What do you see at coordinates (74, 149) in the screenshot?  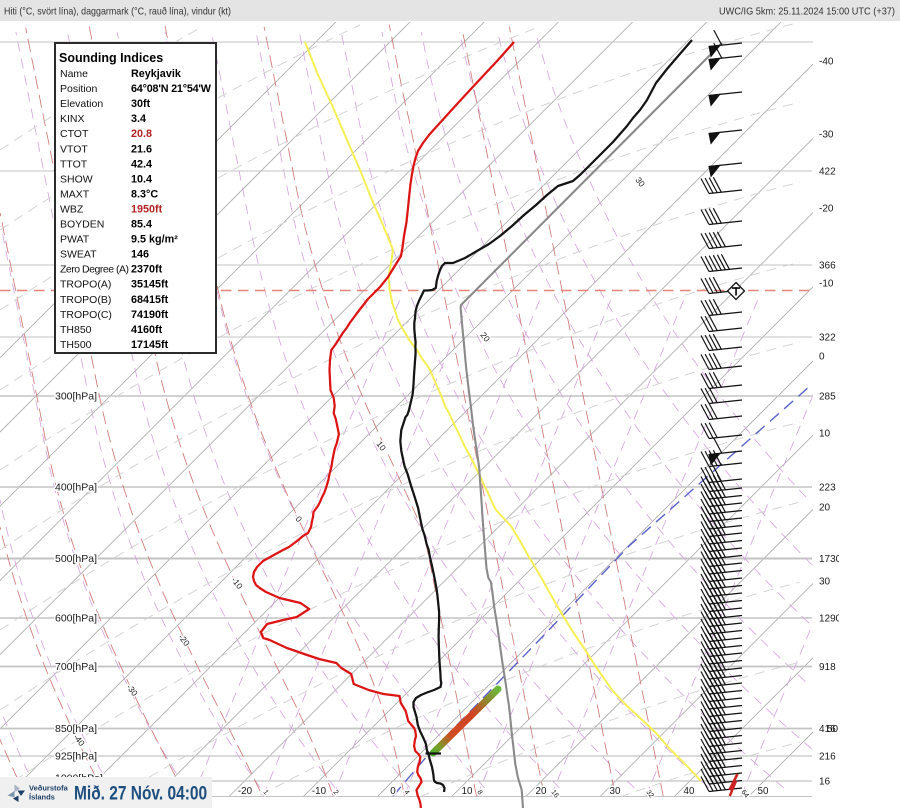 I see `svg-text: VTOT` at bounding box center [74, 149].